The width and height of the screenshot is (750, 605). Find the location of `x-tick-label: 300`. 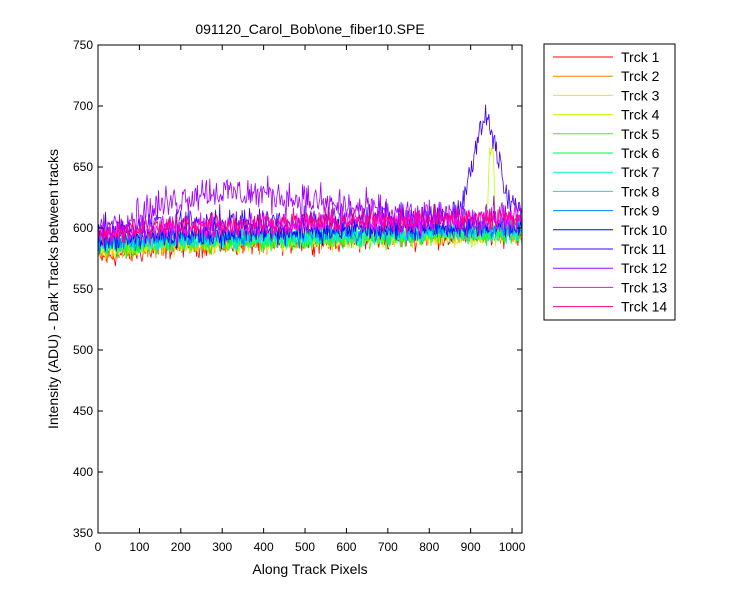

x-tick-label: 300 is located at coordinates (222, 547).